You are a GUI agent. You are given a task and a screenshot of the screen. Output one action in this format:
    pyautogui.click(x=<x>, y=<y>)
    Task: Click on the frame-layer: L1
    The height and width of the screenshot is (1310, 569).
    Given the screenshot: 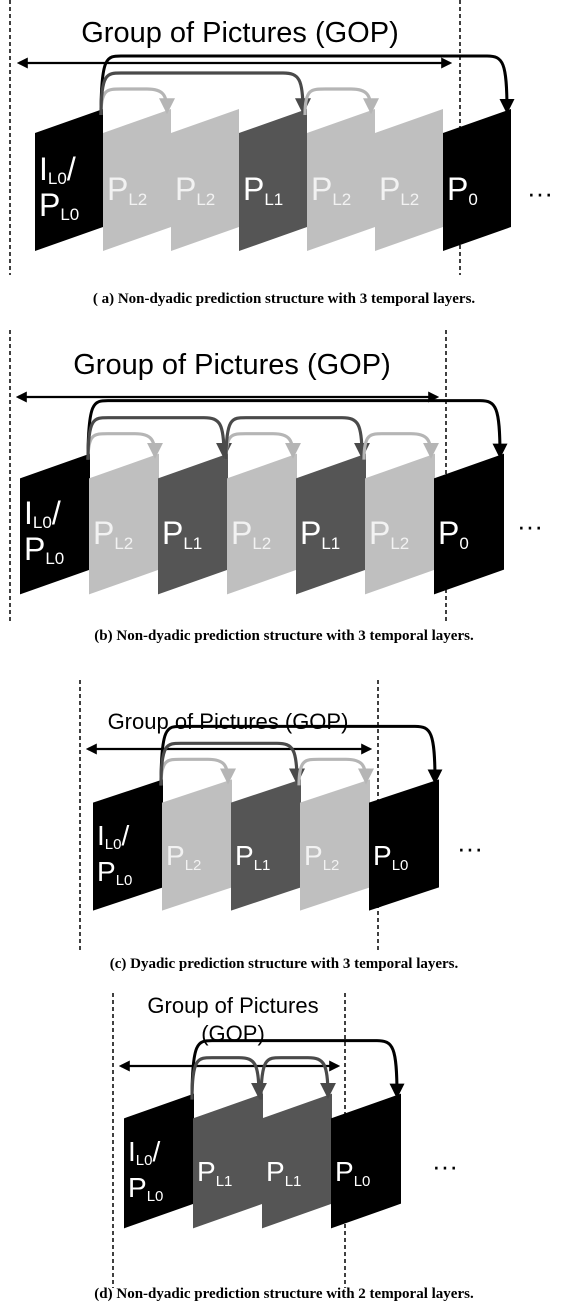 What is the action you would take?
    pyautogui.click(x=293, y=1181)
    